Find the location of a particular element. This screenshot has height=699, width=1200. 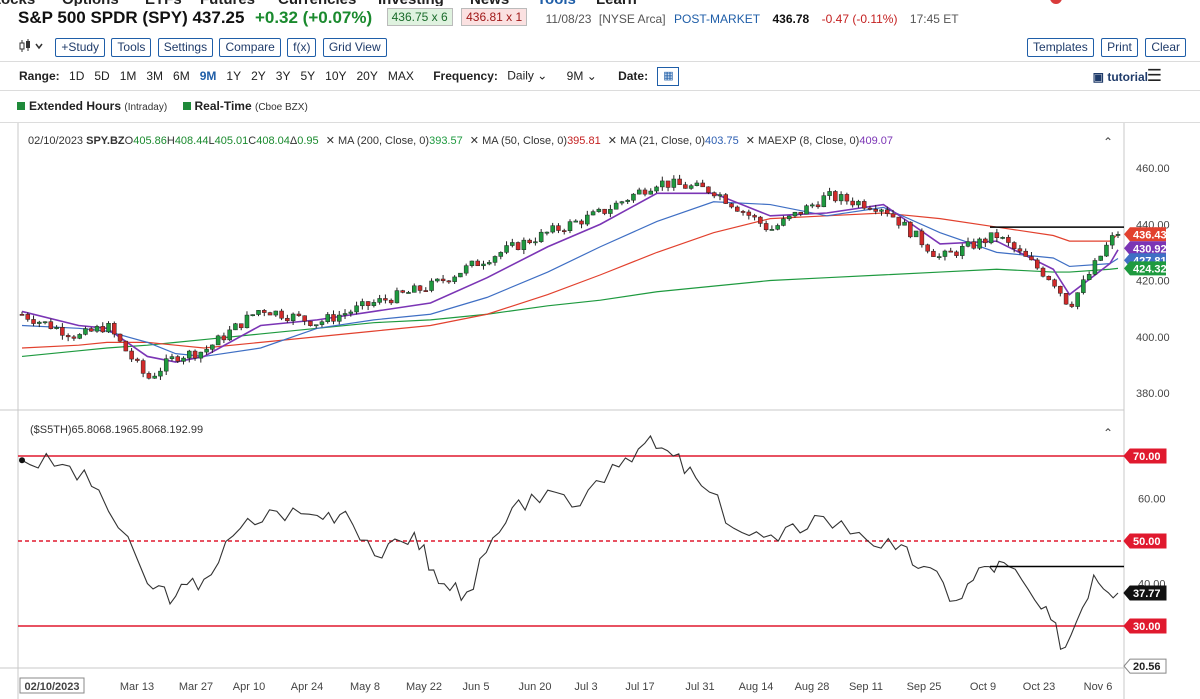

period-select: 9M ⌄ is located at coordinates (582, 76).